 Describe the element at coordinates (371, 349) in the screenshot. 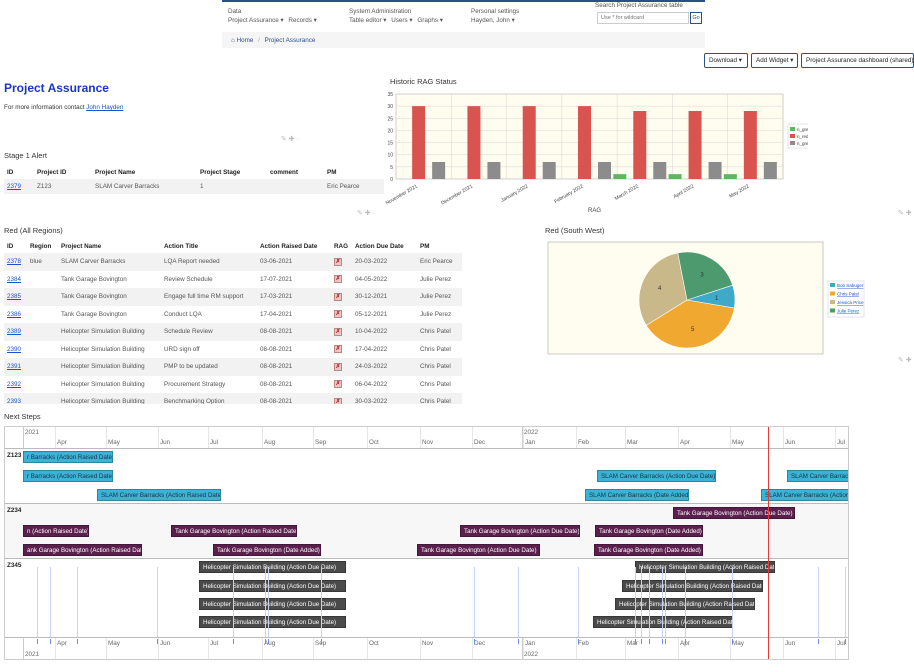

I see `table-cell: 17-04-2022` at that location.